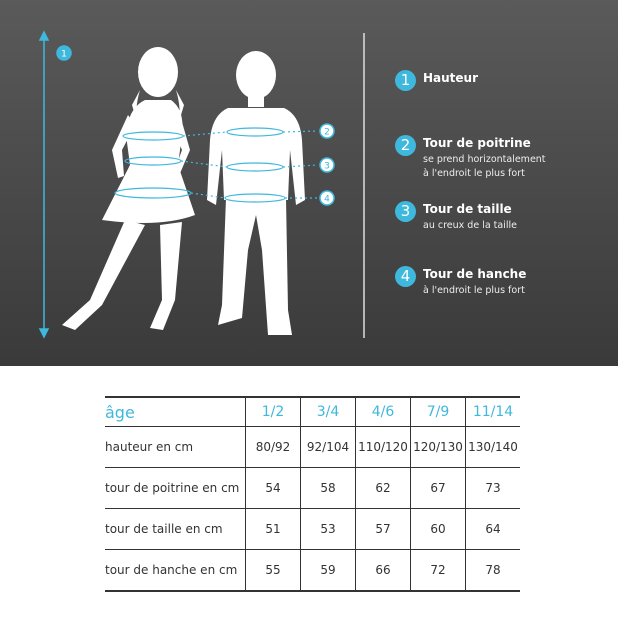  Describe the element at coordinates (273, 529) in the screenshot. I see `table-cell: 51` at that location.